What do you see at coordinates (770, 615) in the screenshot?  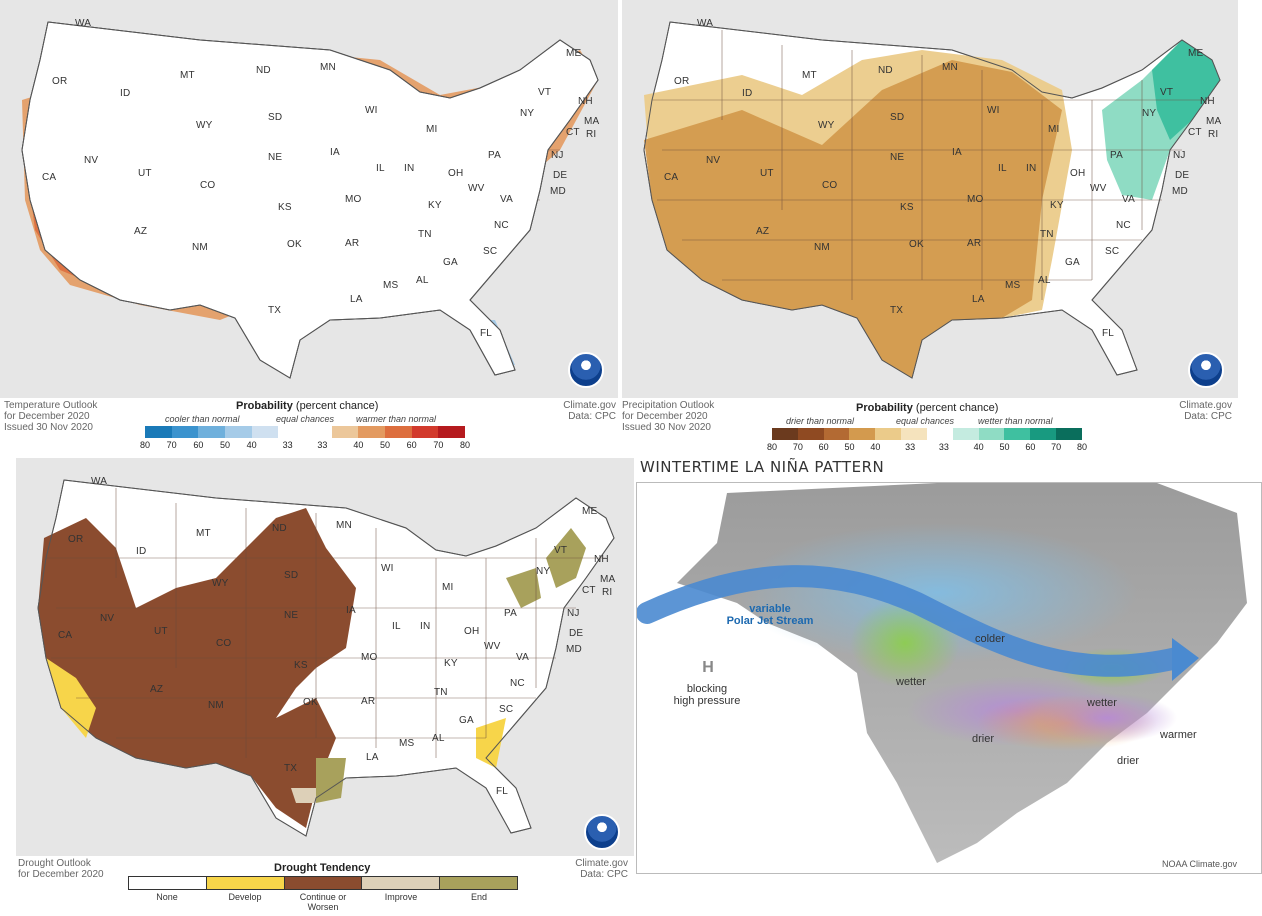 I see `lanina-jet-stream-label: variable Polar Jet Stream` at bounding box center [770, 615].